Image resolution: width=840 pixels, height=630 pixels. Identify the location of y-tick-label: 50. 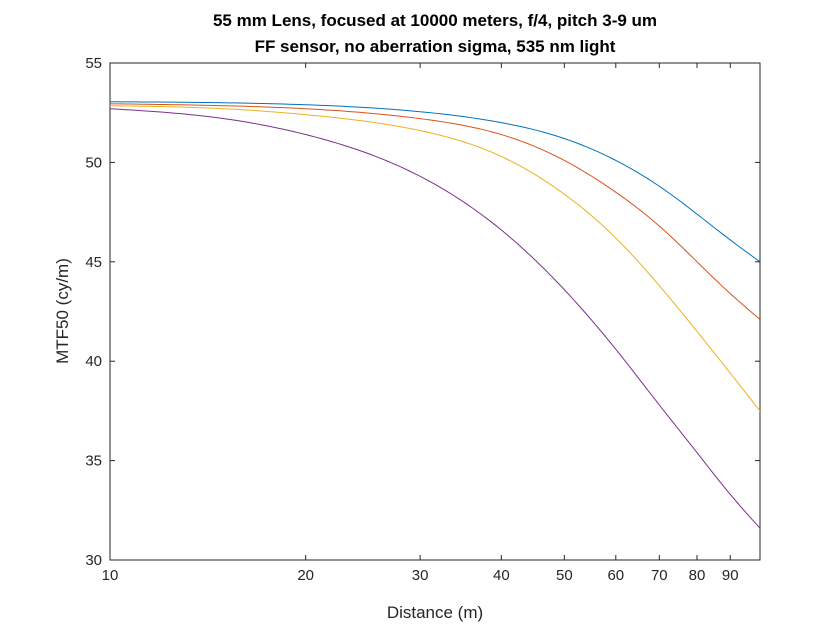
(93, 162).